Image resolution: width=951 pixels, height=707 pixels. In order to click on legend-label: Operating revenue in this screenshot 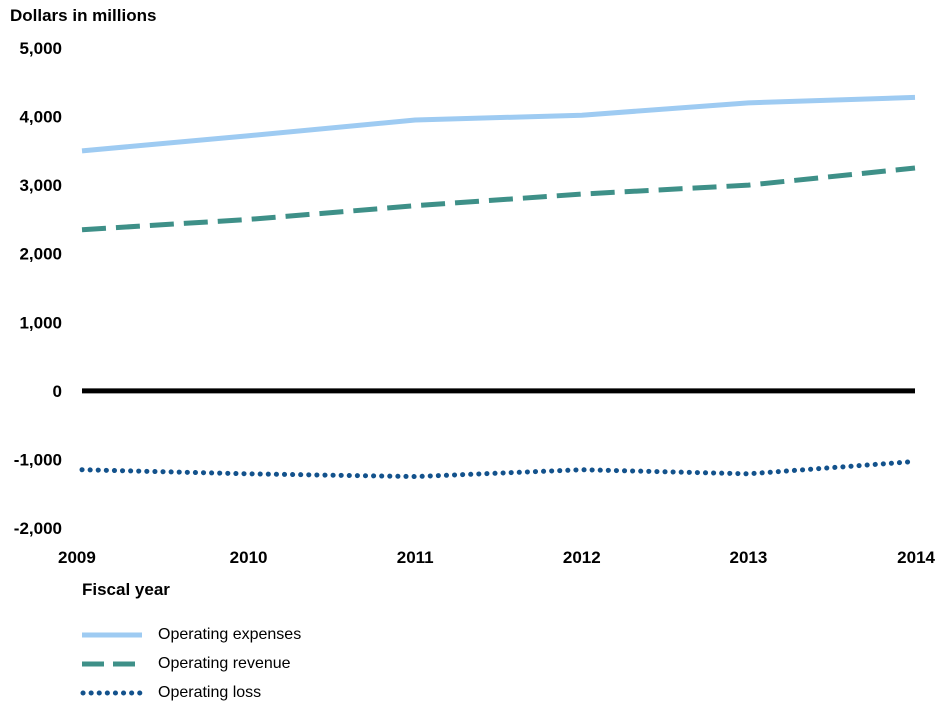, I will do `click(224, 663)`.